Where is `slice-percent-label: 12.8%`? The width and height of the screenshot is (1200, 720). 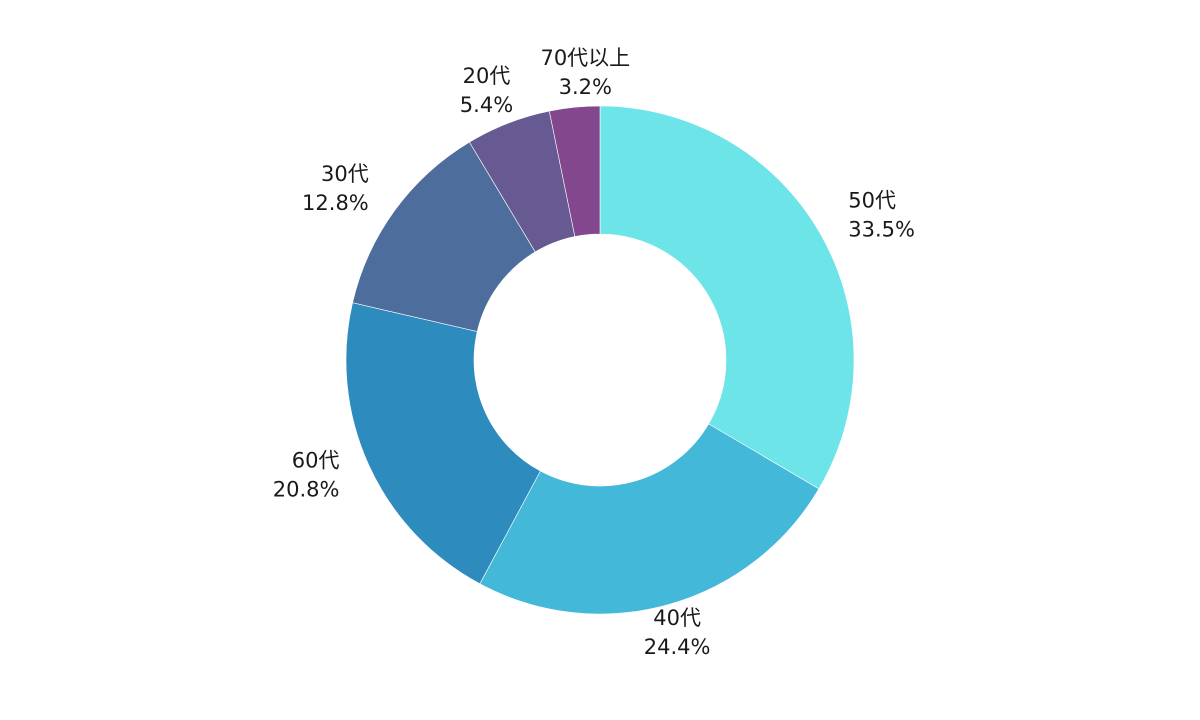
slice-percent-label: 12.8% is located at coordinates (335, 203).